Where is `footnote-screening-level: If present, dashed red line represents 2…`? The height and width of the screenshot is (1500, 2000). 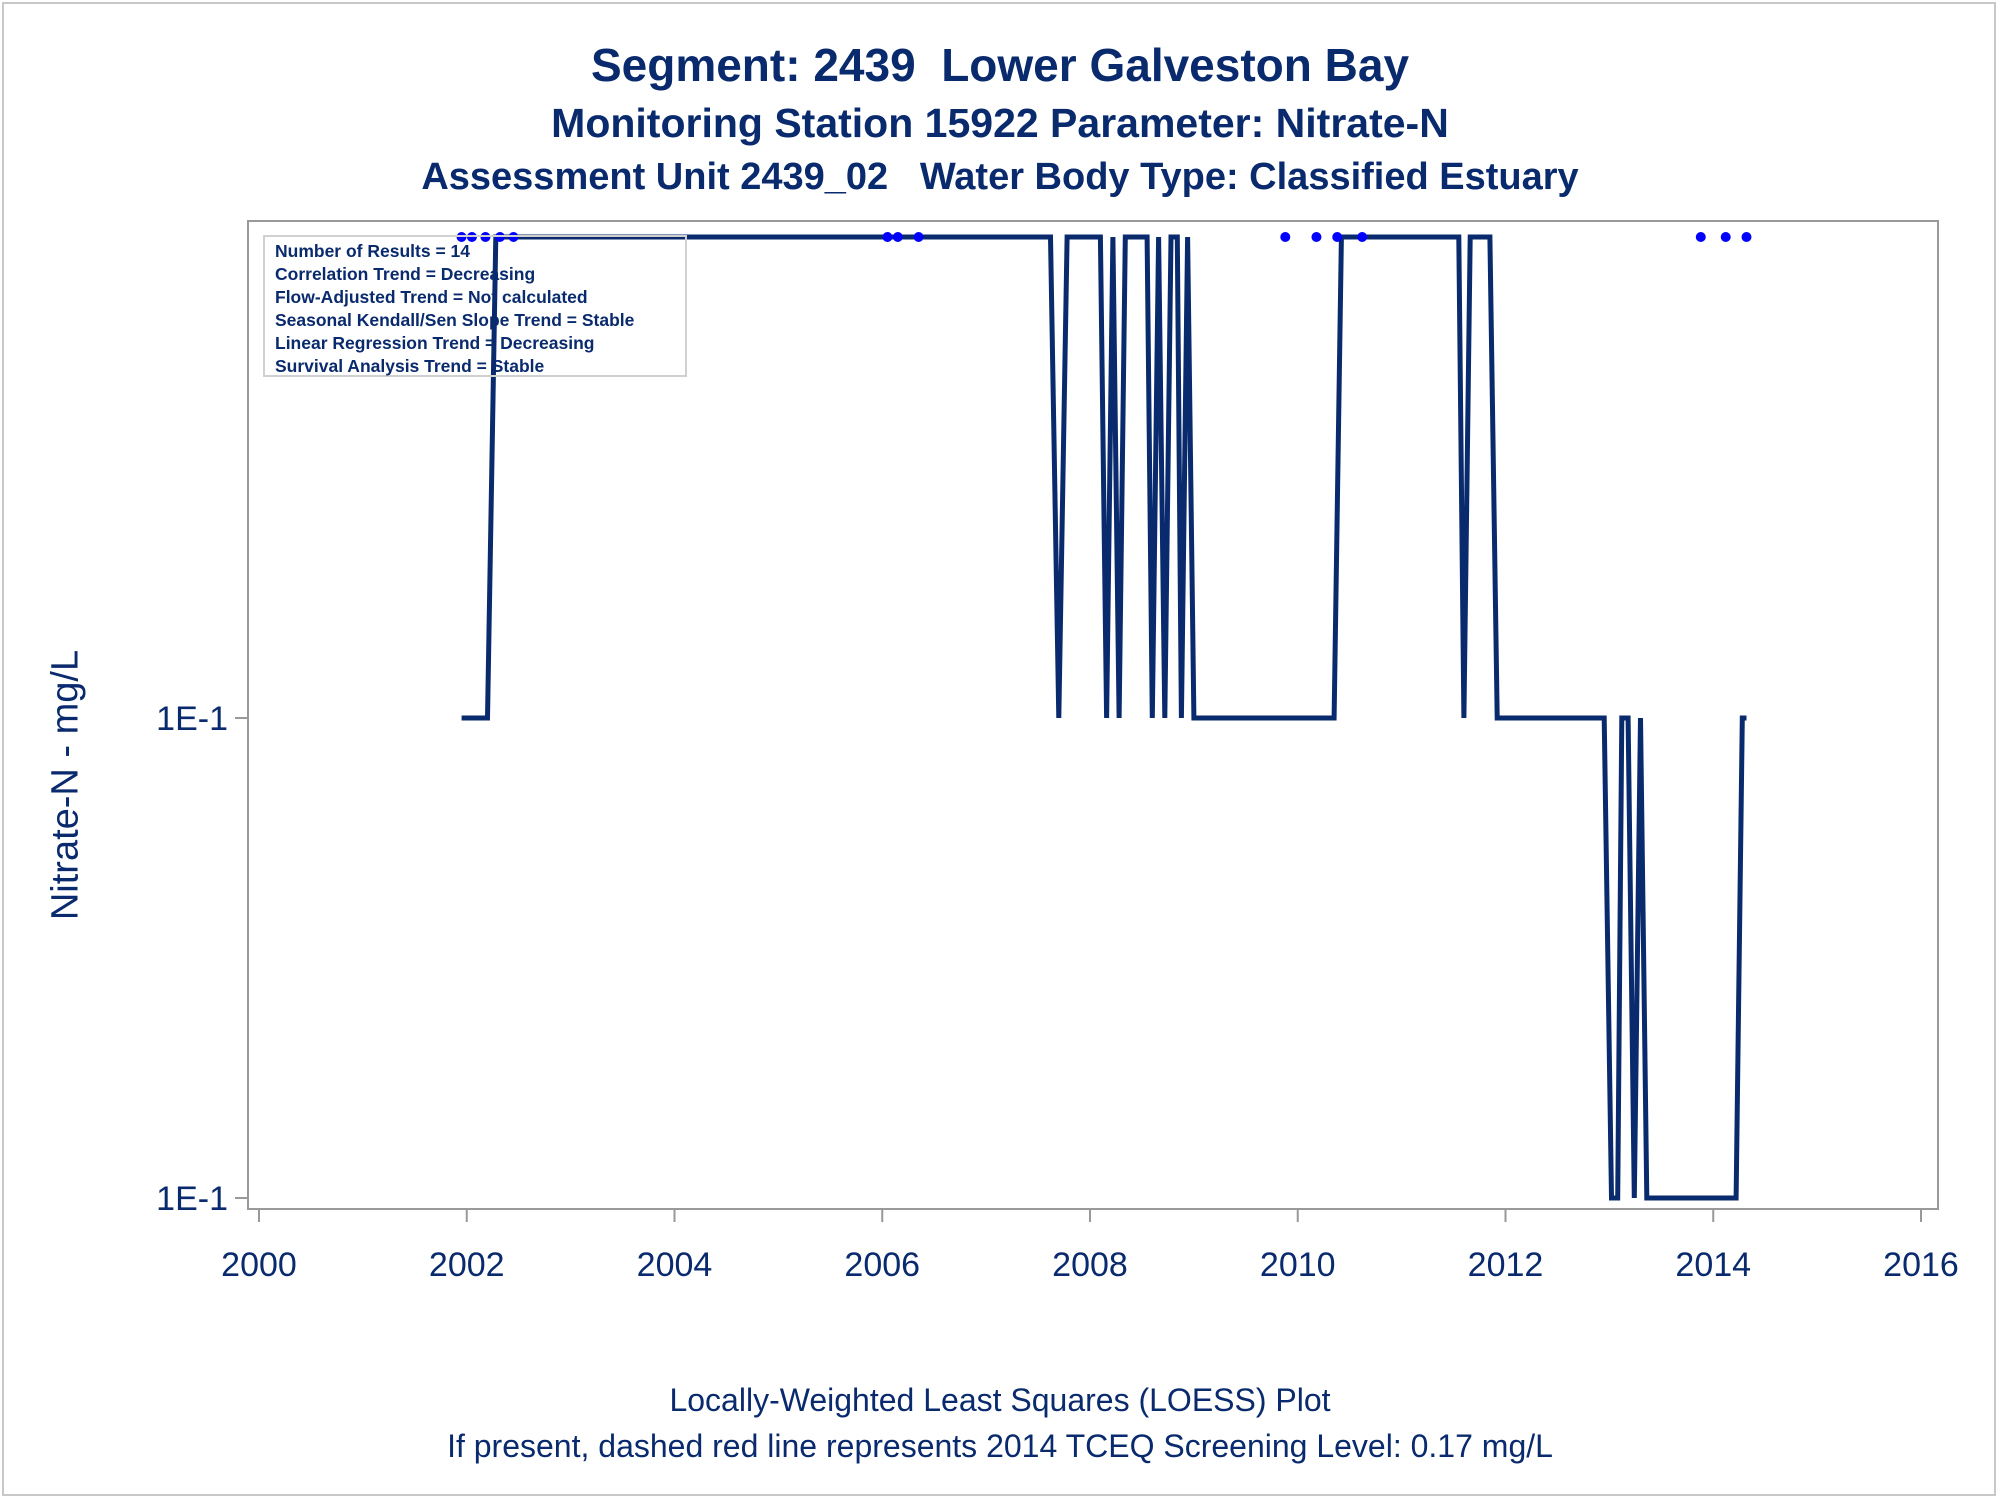
footnote-screening-level: If present, dashed red line represents 2… is located at coordinates (1000, 1446).